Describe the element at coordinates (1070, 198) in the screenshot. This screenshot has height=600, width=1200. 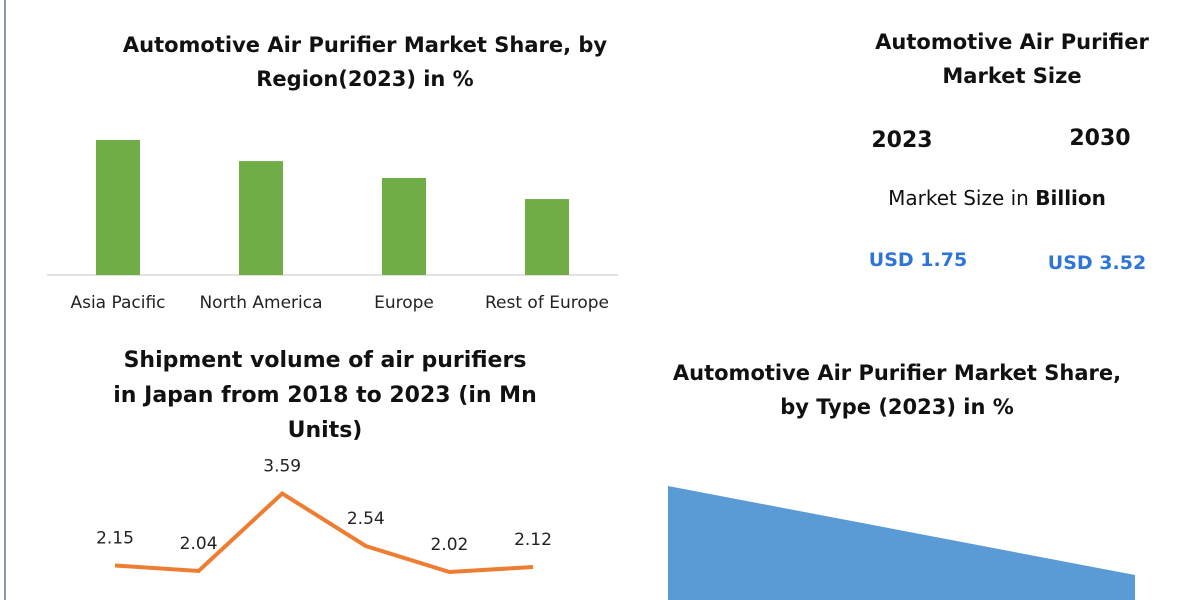
I see `label-bold: Billion` at that location.